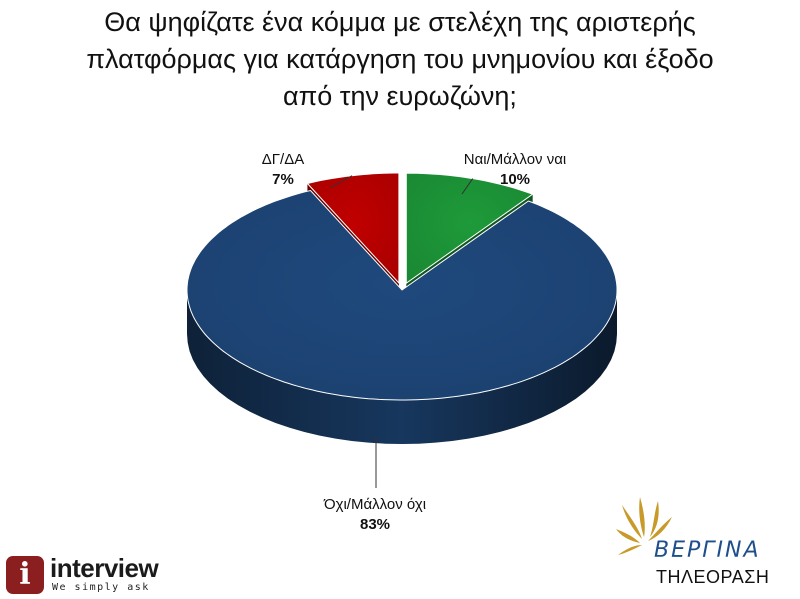 The width and height of the screenshot is (800, 599). Describe the element at coordinates (101, 587) in the screenshot. I see `interview-tagline: We simply ask` at that location.